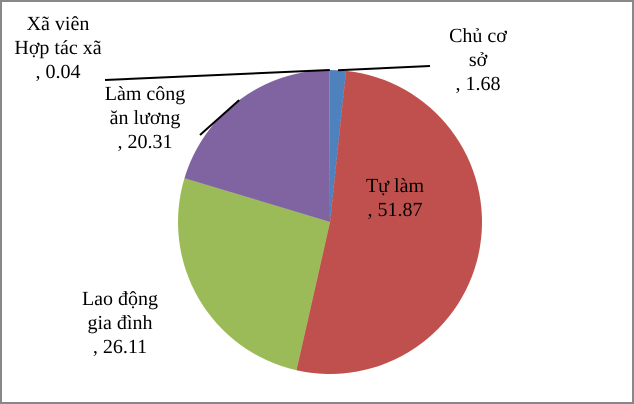 This screenshot has width=634, height=404. What do you see at coordinates (145, 142) in the screenshot?
I see `data-label: , 20.31` at bounding box center [145, 142].